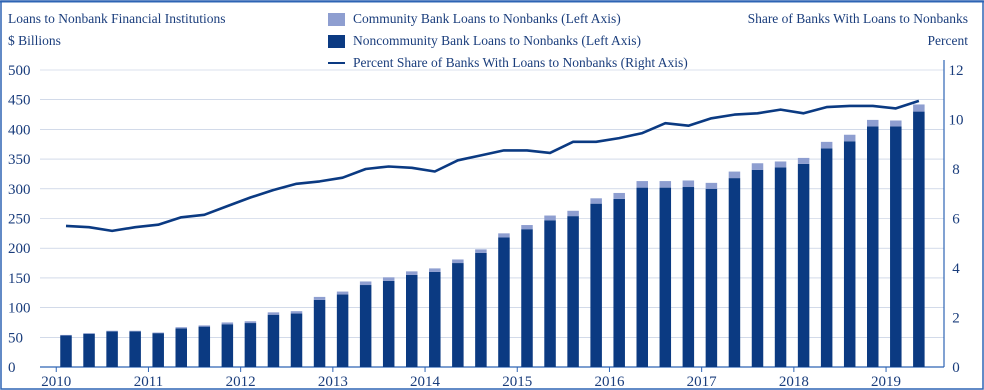 Image resolution: width=984 pixels, height=390 pixels. Describe the element at coordinates (19, 190) in the screenshot. I see `left-tick-label: 300` at that location.